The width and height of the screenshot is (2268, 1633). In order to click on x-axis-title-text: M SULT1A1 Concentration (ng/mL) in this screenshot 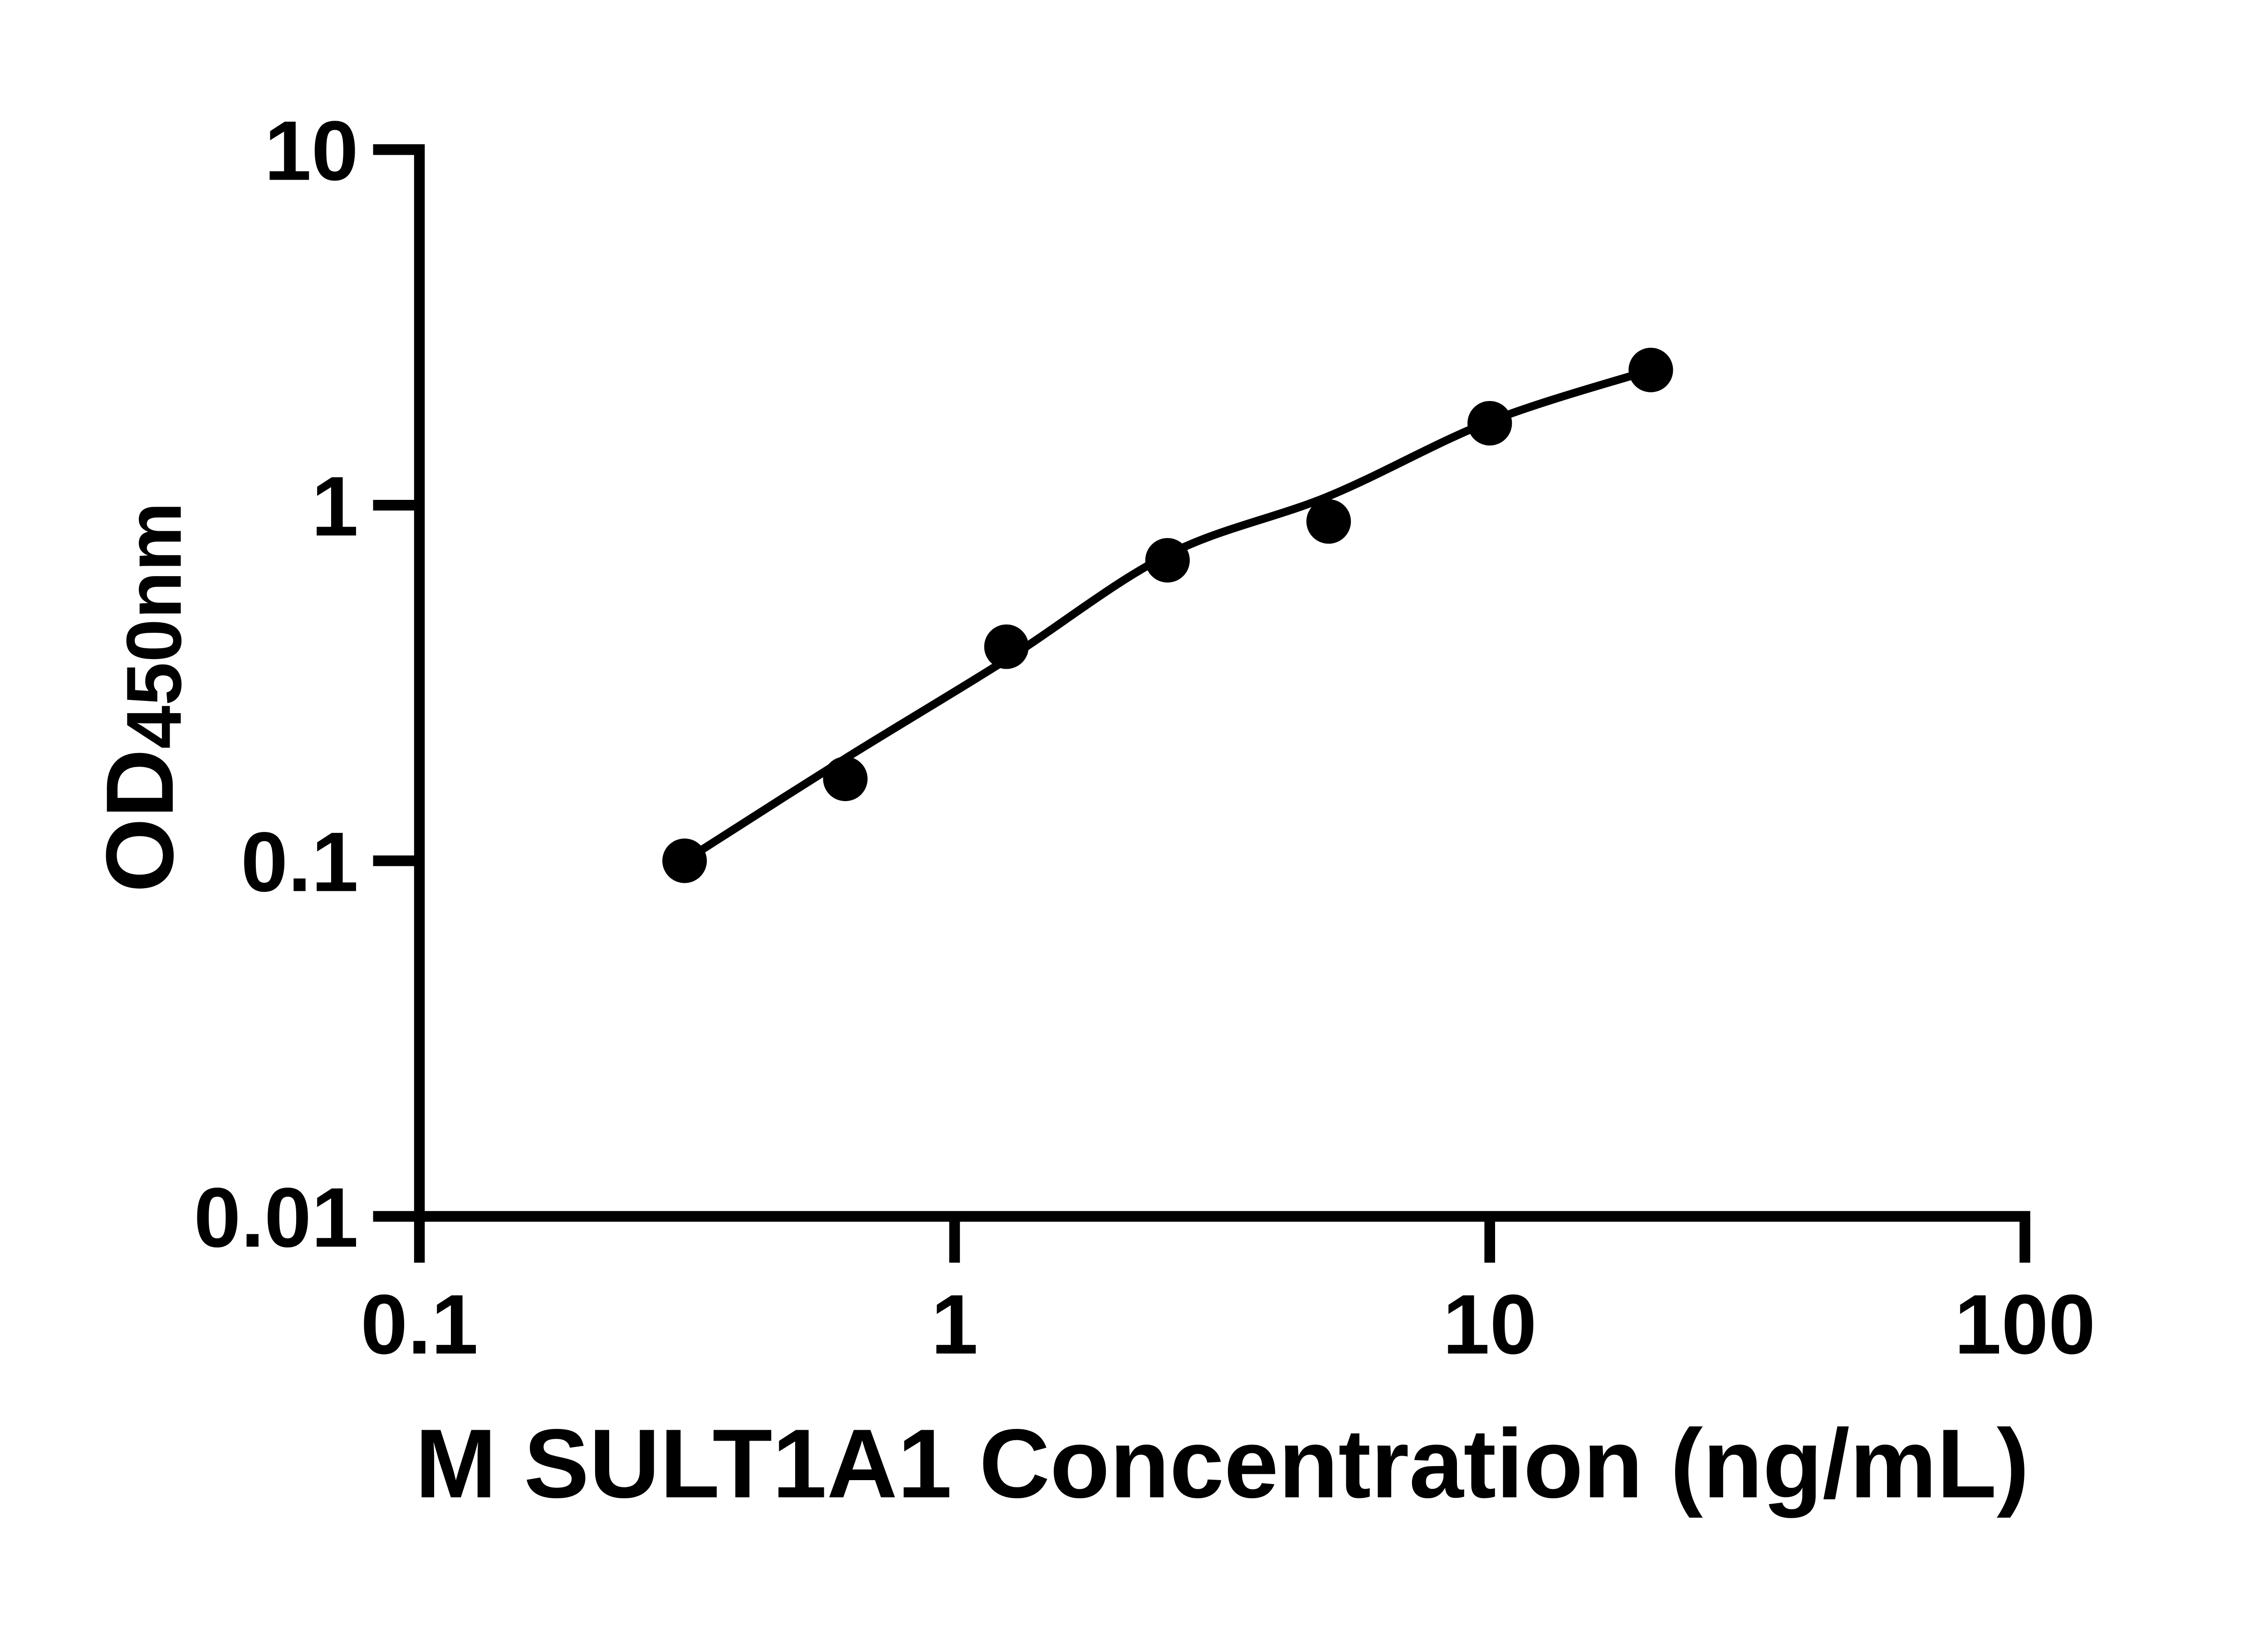, I will do `click(1222, 1463)`.